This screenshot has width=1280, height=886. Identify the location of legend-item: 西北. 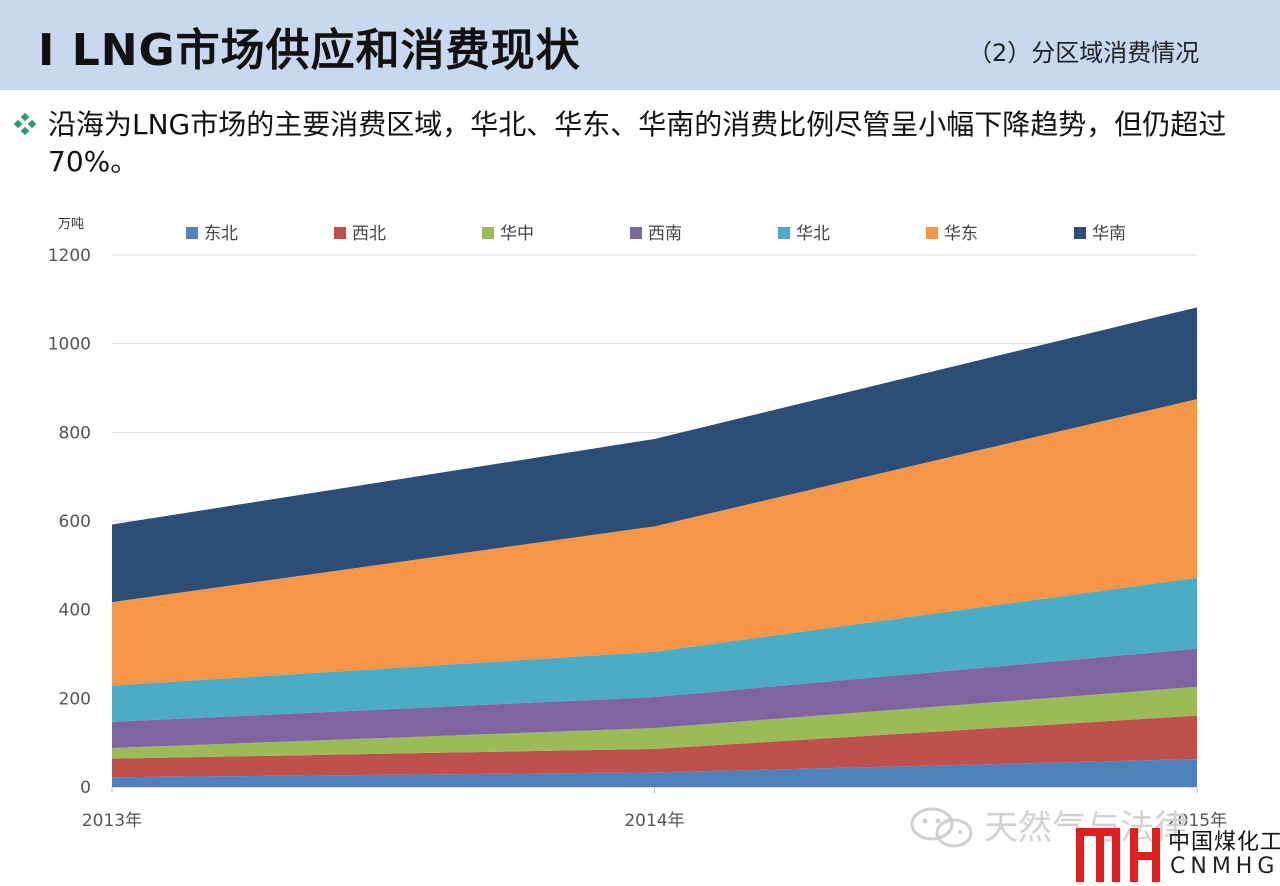
(360, 234).